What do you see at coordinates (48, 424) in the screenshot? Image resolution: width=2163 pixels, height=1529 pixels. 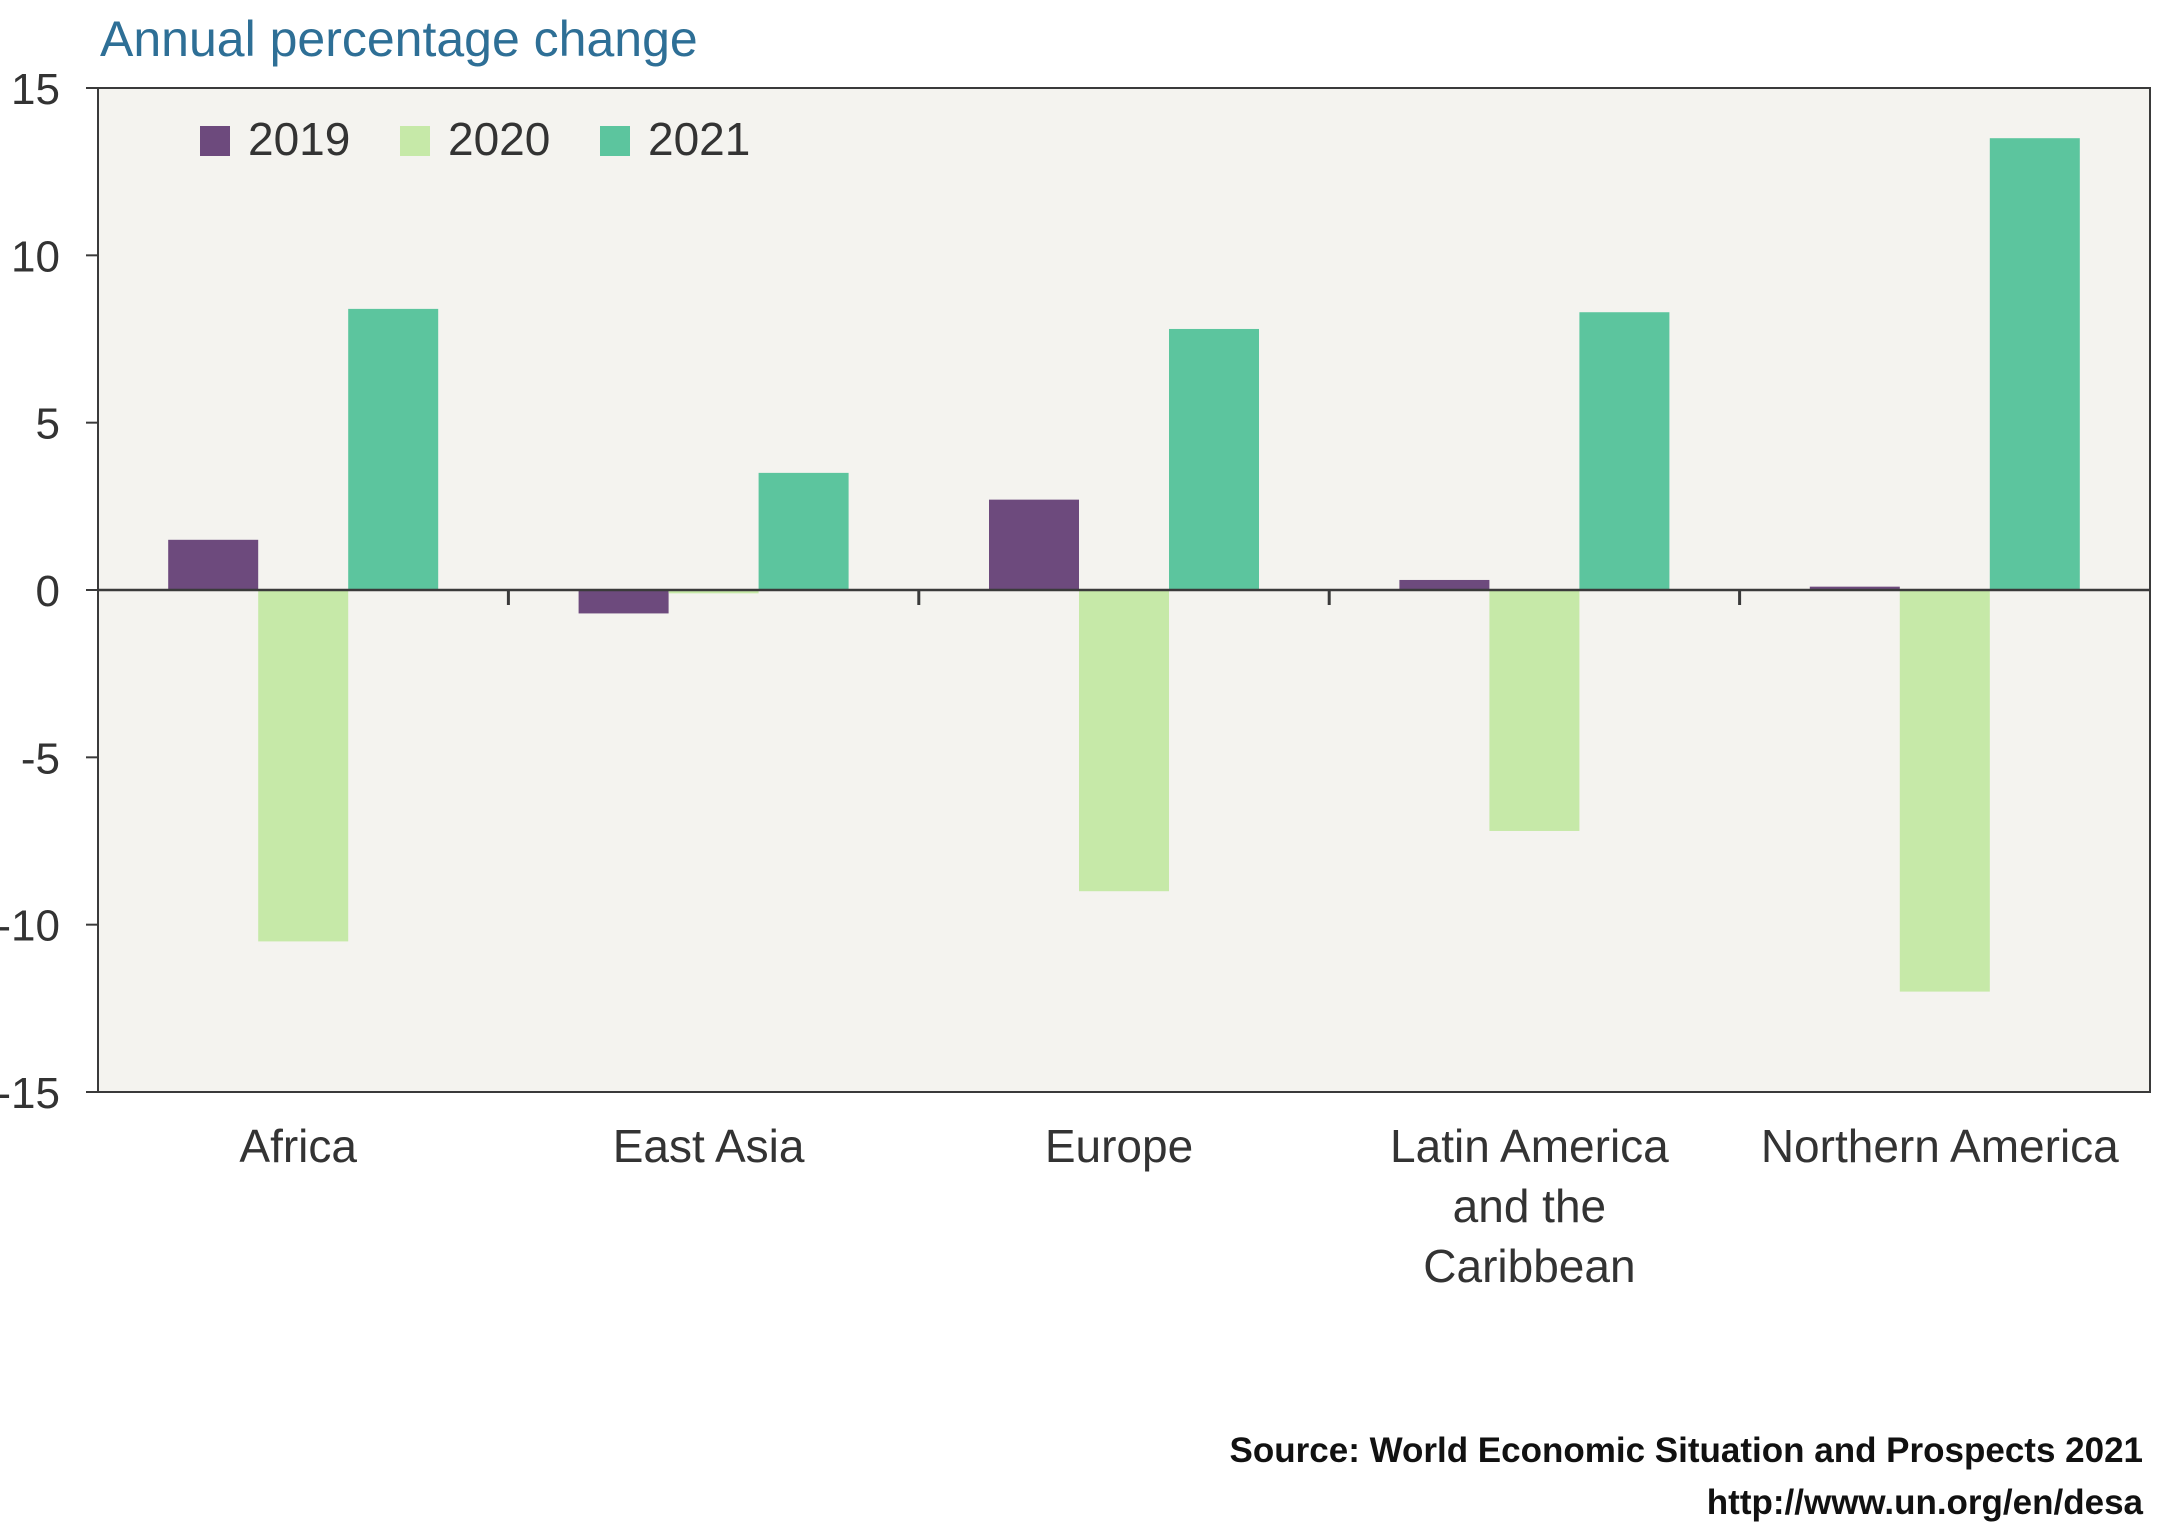 I see `y-tick-label: 5` at bounding box center [48, 424].